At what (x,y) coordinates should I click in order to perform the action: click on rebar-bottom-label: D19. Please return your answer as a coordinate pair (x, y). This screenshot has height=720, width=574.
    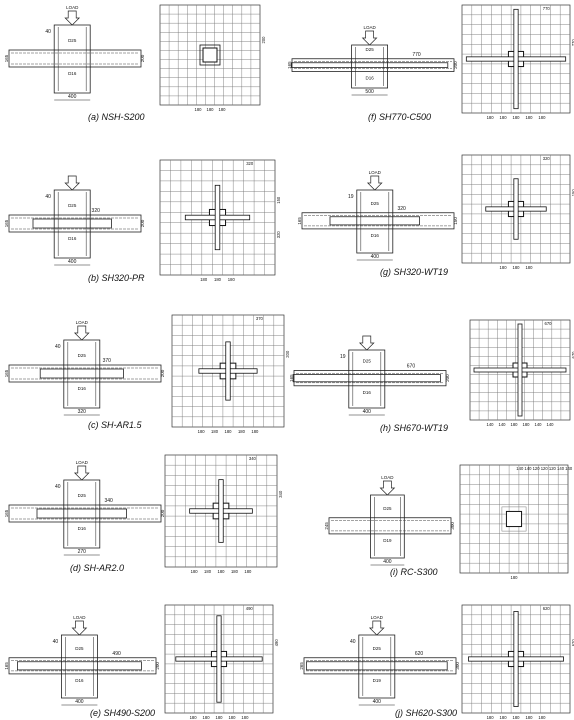
    Looking at the image, I should click on (387, 540).